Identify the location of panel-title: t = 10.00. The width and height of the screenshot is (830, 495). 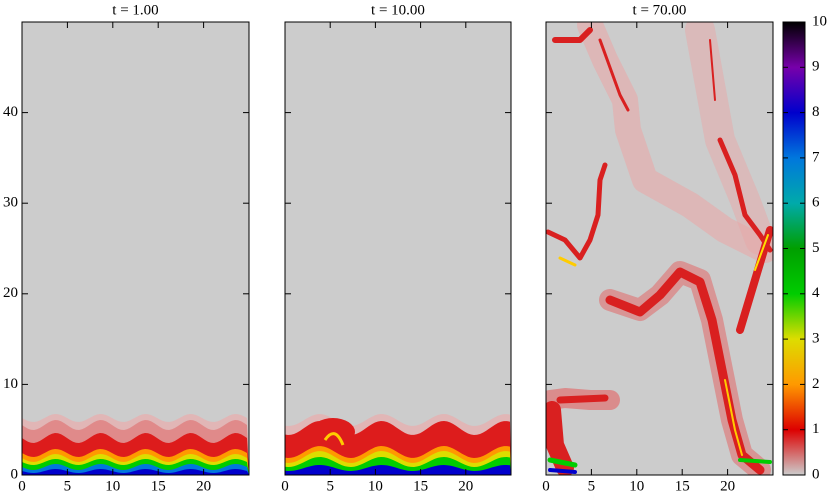
(398, 10).